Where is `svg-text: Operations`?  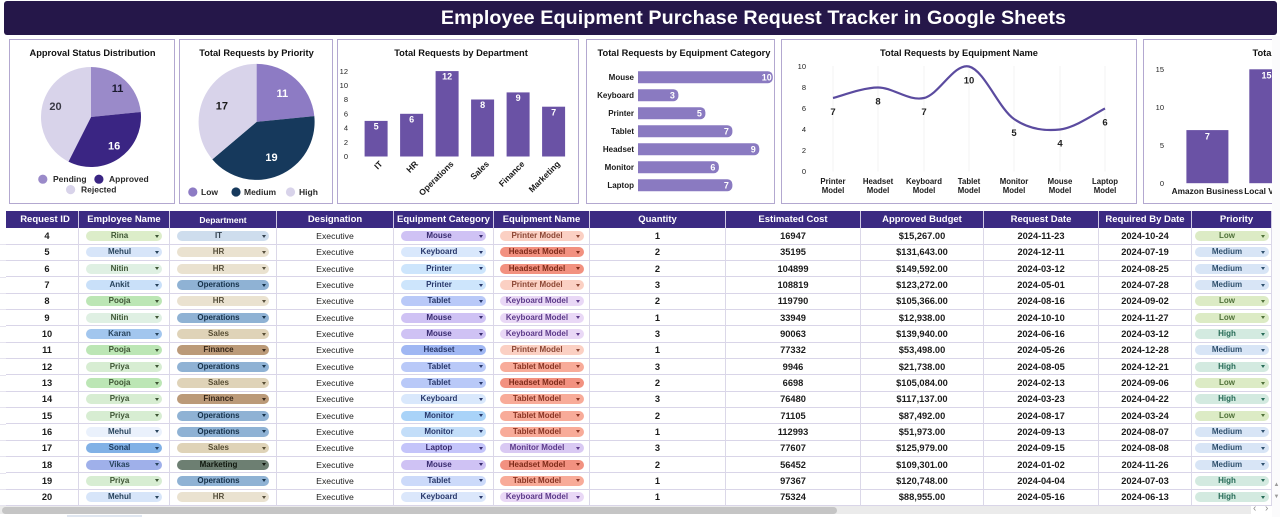
svg-text: Operations is located at coordinates (436, 178).